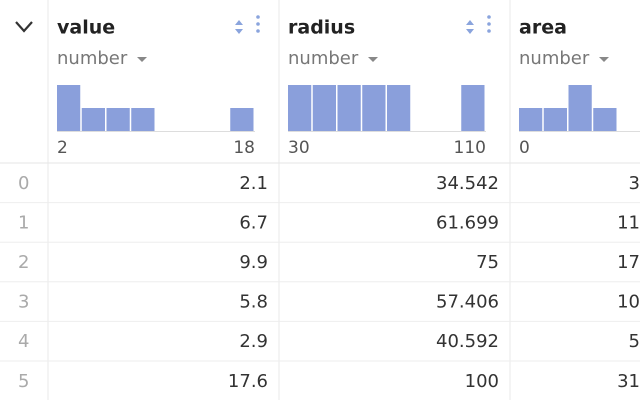 The height and width of the screenshot is (400, 640). I want to click on cell-value: 11, so click(628, 222).